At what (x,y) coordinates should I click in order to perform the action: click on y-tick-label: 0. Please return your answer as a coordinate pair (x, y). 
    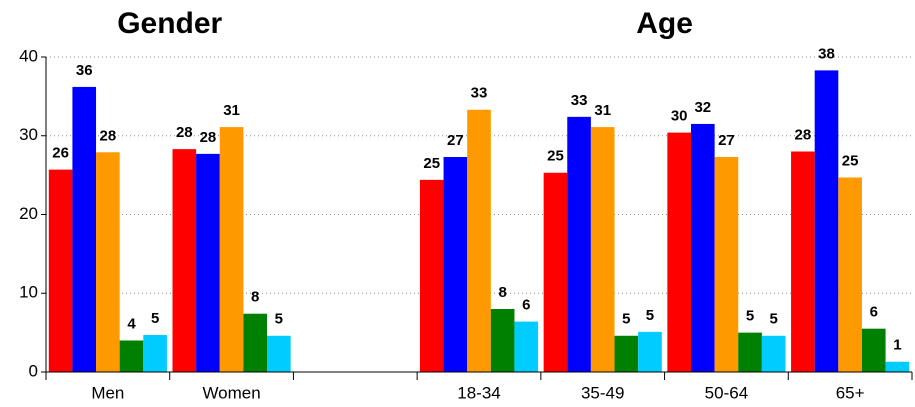
    Looking at the image, I should click on (33, 370).